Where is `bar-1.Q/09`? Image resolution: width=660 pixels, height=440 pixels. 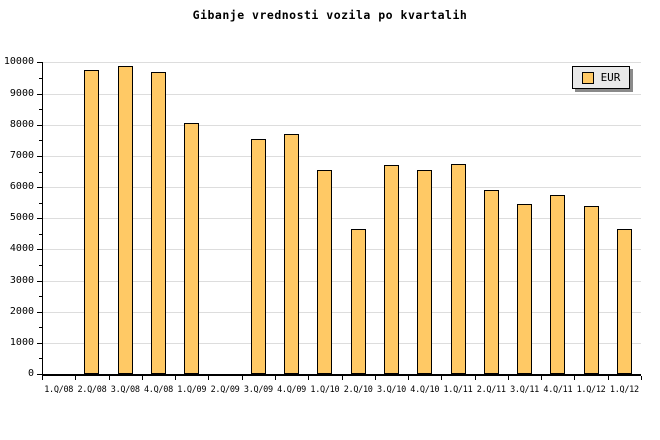 bar-1.Q/09 is located at coordinates (192, 248).